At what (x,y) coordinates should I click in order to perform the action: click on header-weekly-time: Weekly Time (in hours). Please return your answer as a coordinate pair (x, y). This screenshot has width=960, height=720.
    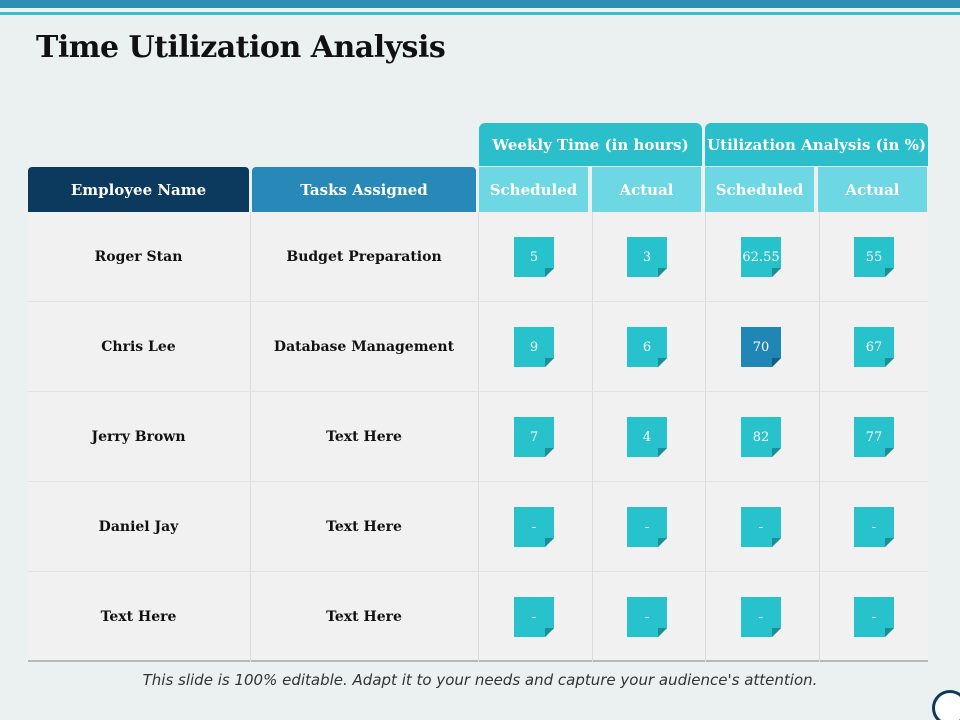
    Looking at the image, I should click on (590, 144).